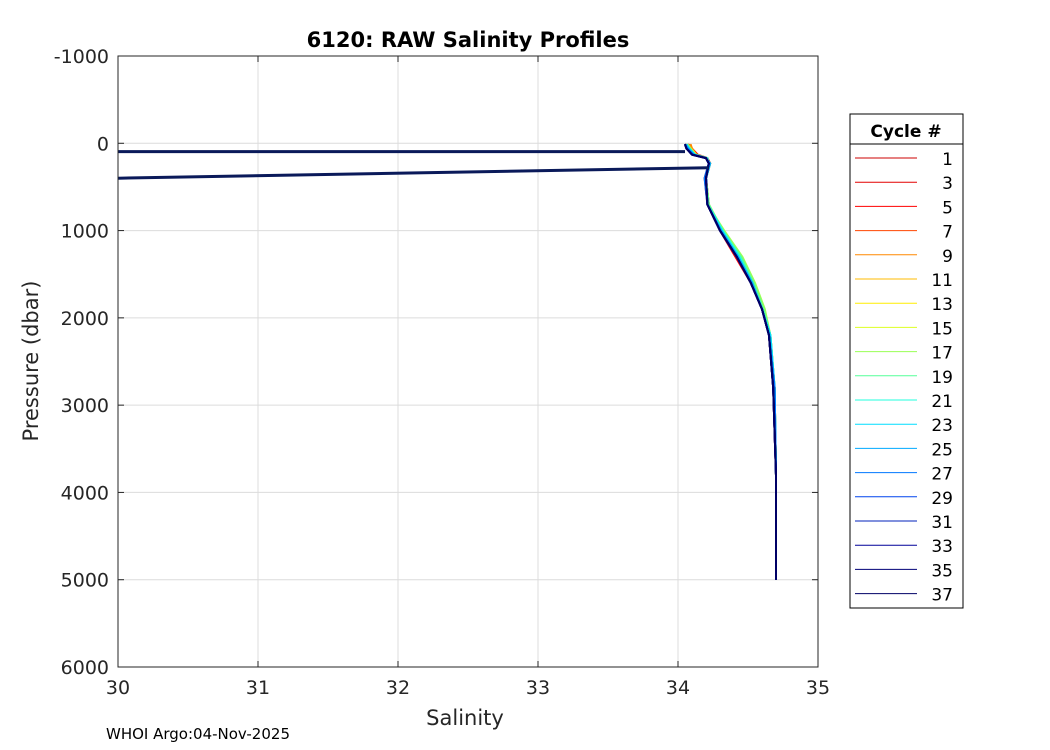 This screenshot has height=750, width=1050. Describe the element at coordinates (258, 688) in the screenshot. I see `x-tick-label: 31` at that location.